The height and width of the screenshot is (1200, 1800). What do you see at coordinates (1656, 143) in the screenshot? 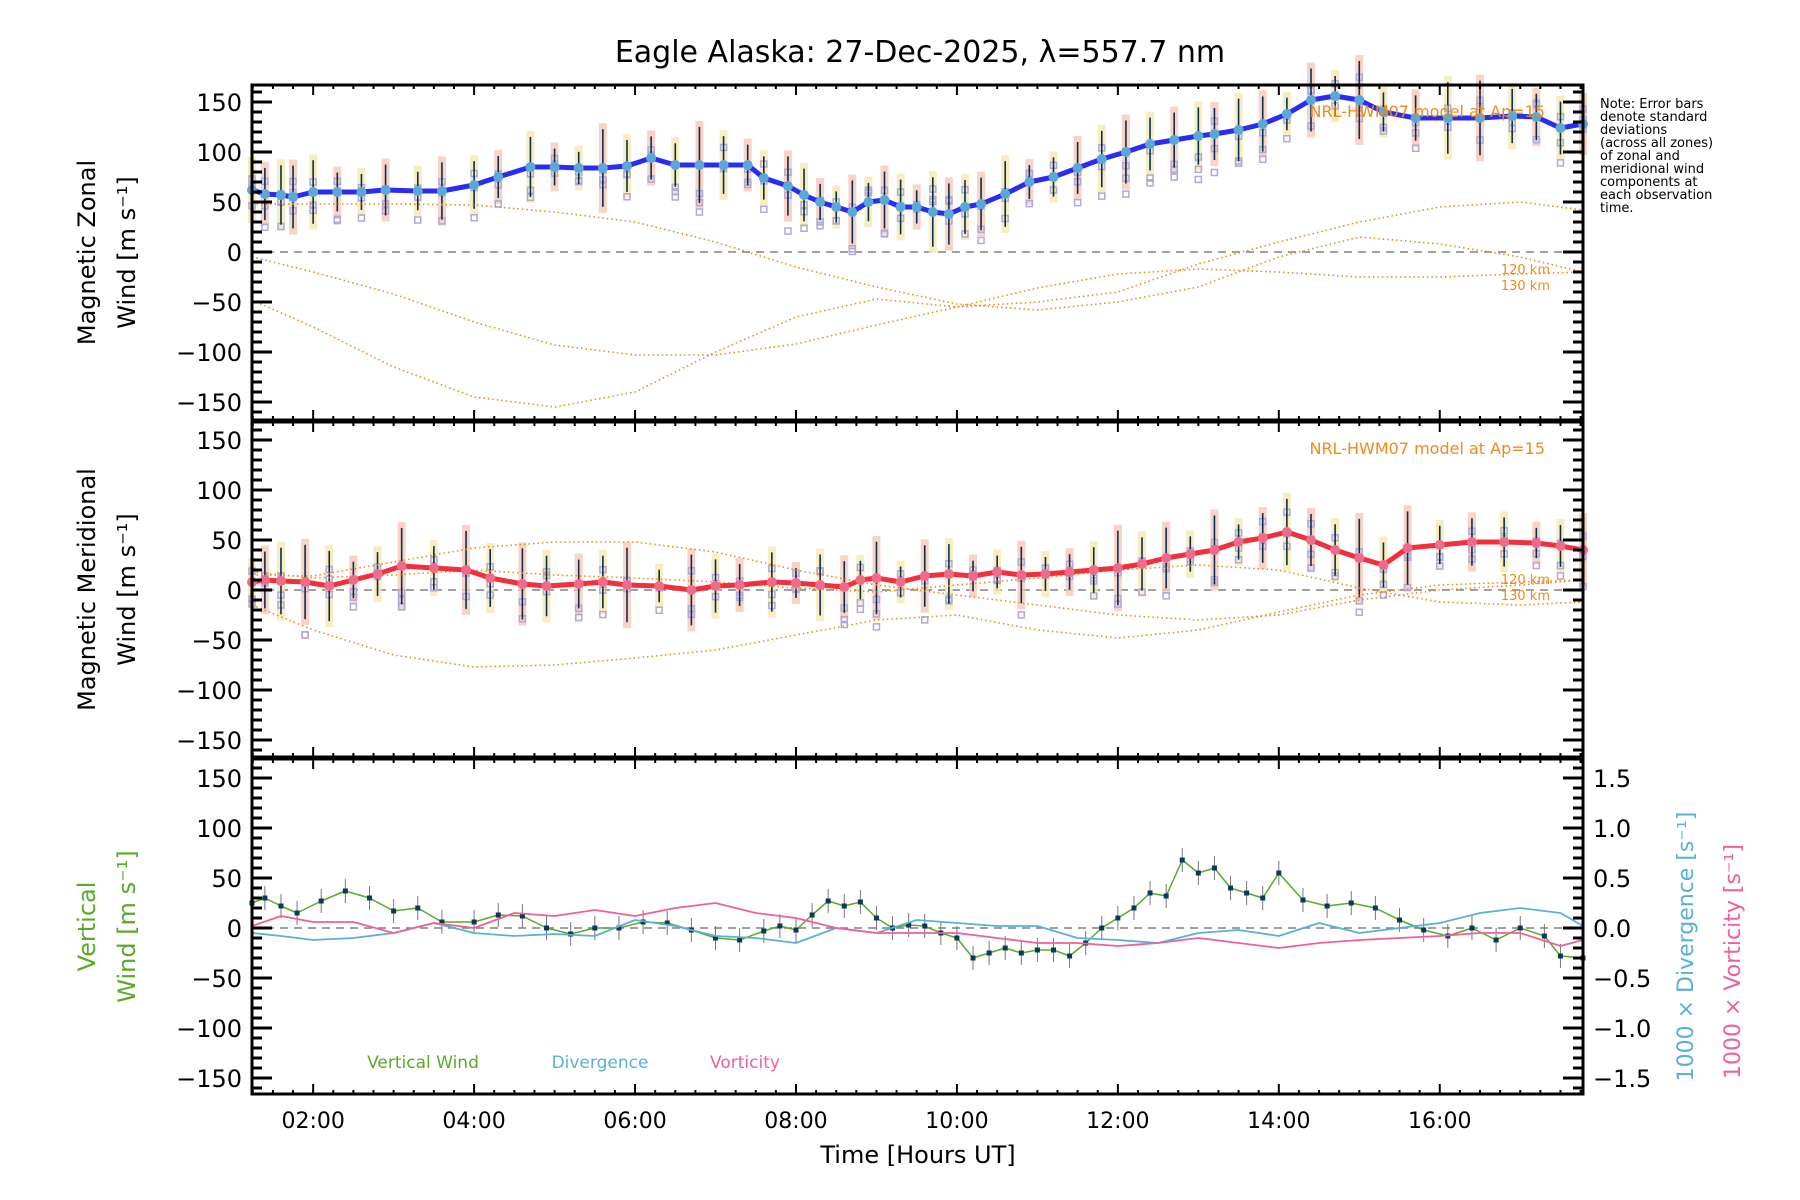
I see `note-line: (across all zones)` at bounding box center [1656, 143].